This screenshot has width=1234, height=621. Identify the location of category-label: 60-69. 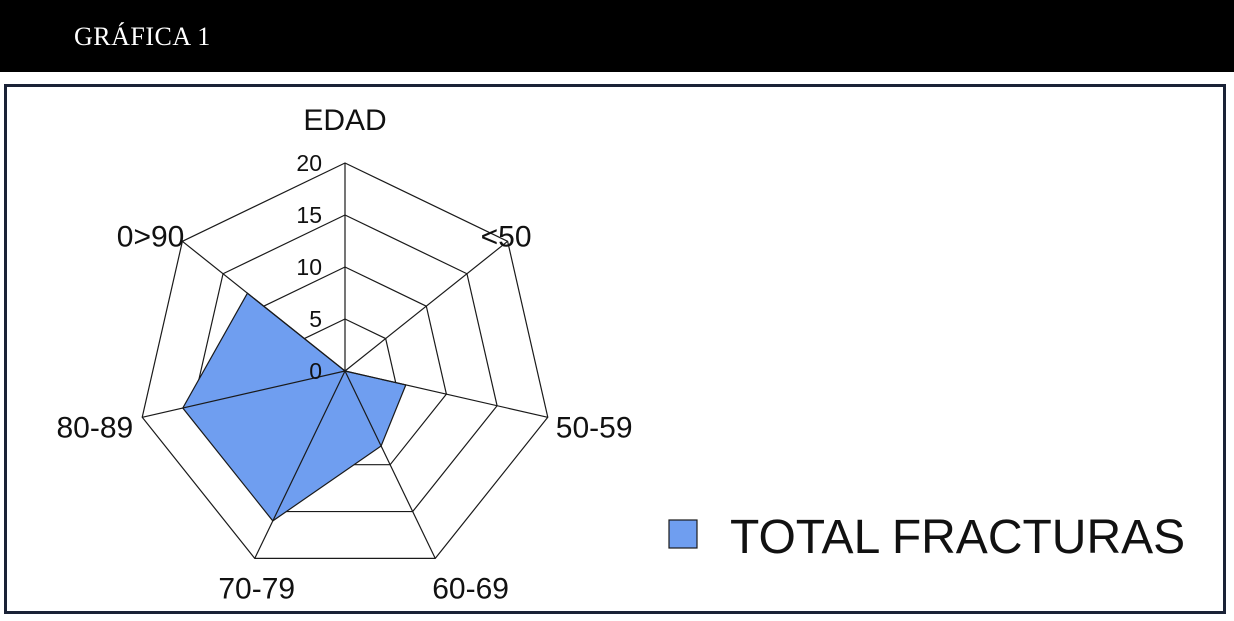
(470, 588).